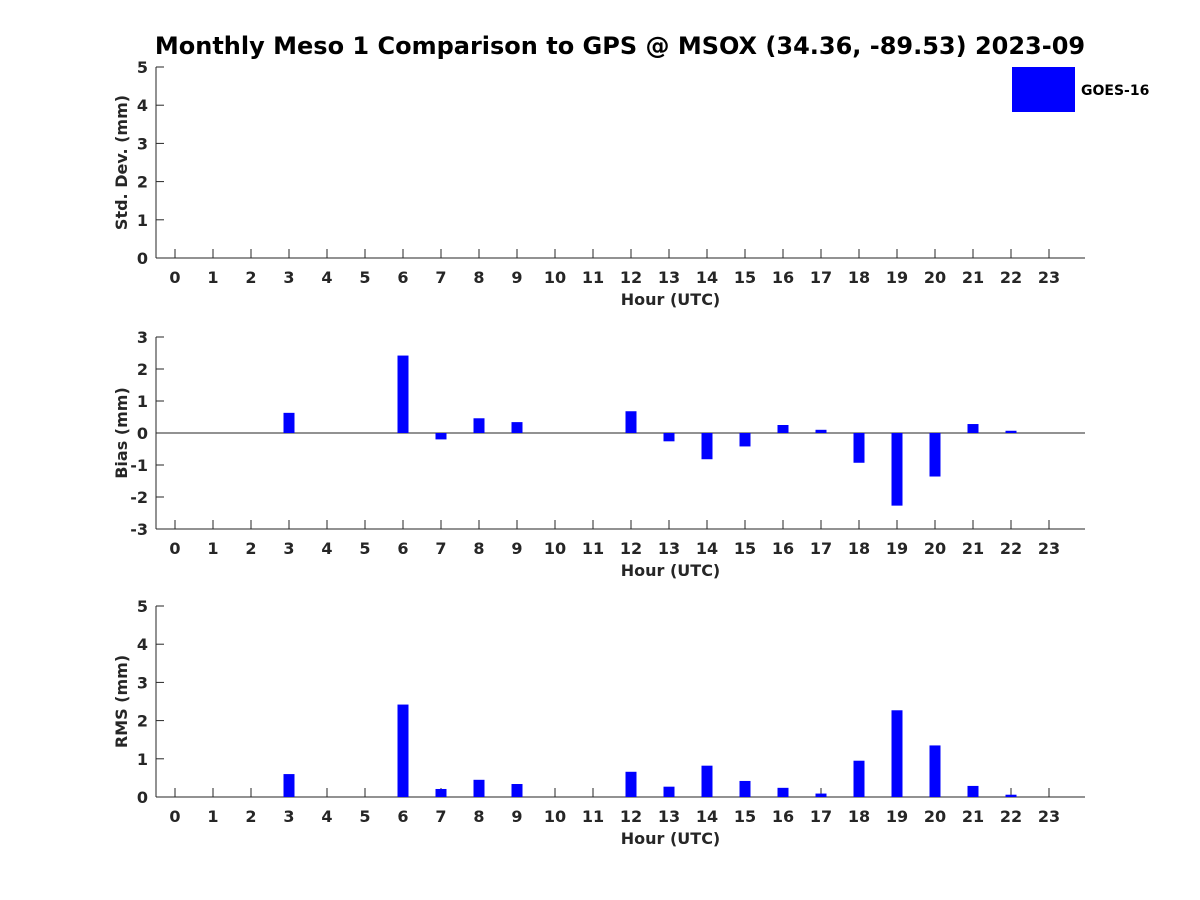 The image size is (1200, 900). What do you see at coordinates (139, 529) in the screenshot?
I see `y-tick-label: -3` at bounding box center [139, 529].